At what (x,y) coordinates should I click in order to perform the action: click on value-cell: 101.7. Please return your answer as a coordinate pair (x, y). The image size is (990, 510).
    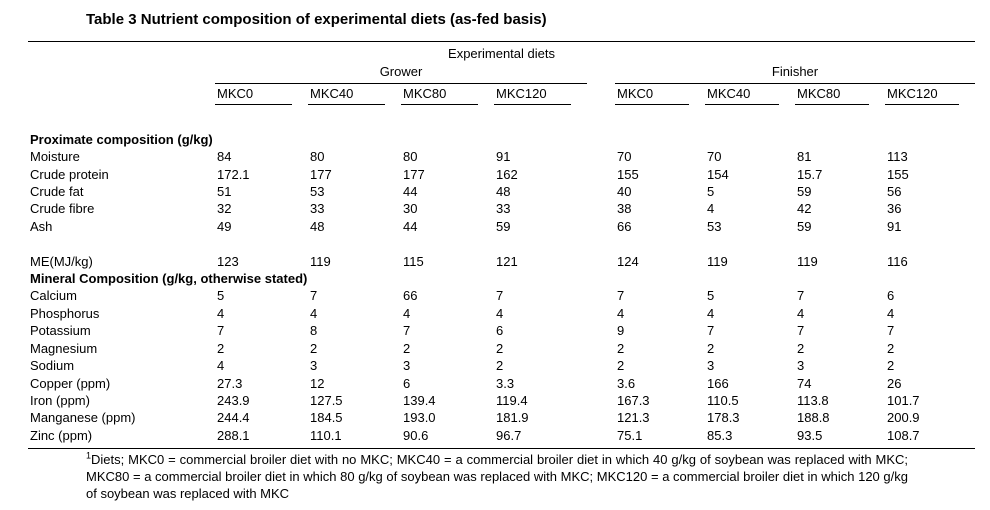
    Looking at the image, I should click on (903, 400).